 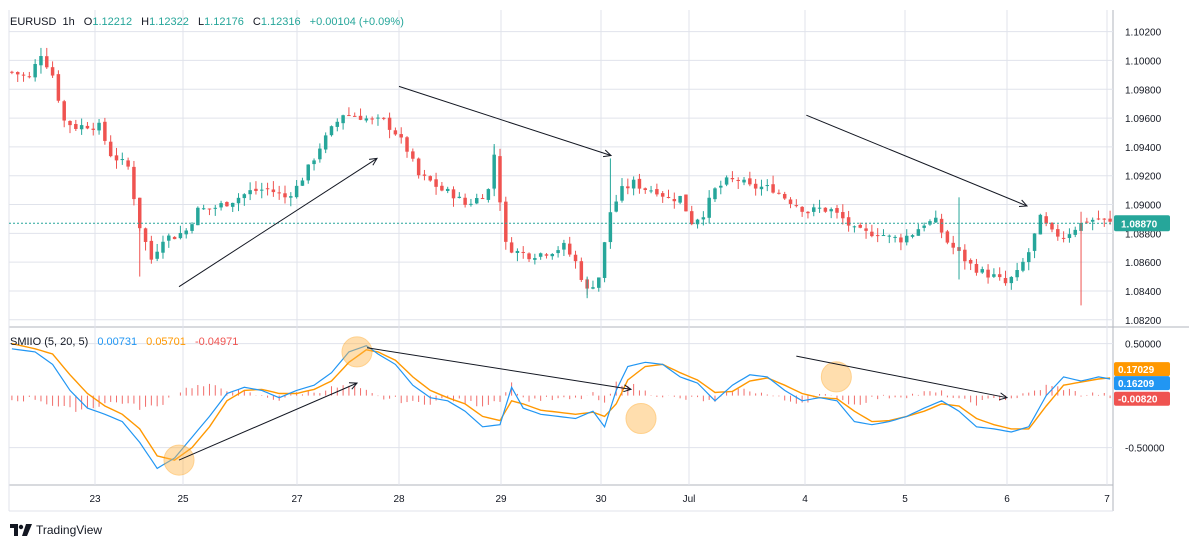 I want to click on highlight-circle, so click(x=836, y=377).